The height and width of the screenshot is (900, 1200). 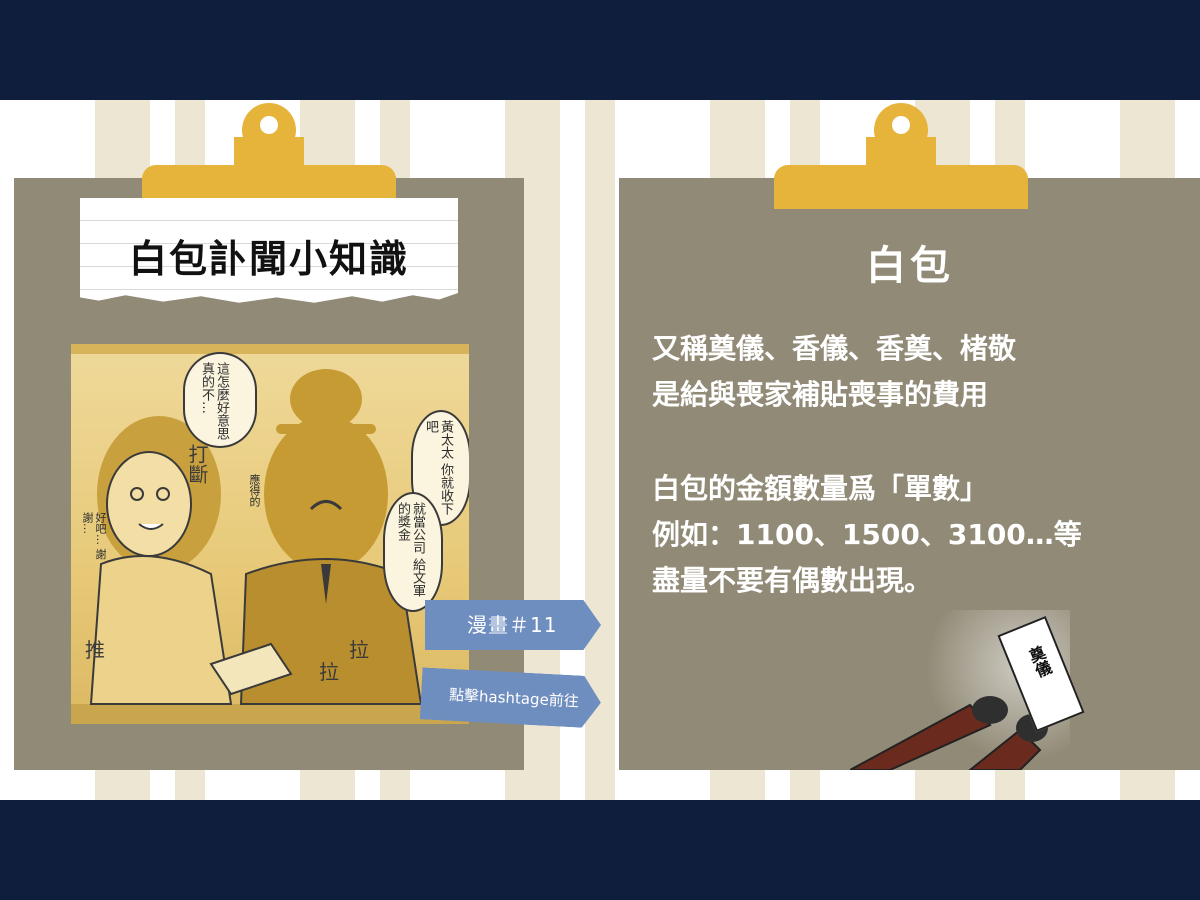 I want to click on bottom-band, so click(x=600, y=850).